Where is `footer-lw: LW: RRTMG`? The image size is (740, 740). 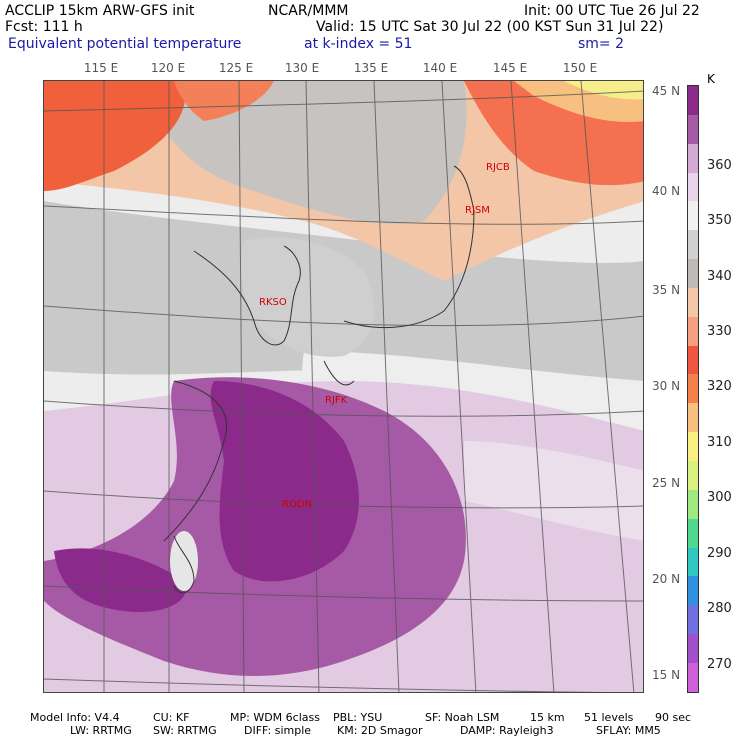
footer-lw: LW: RRTMG is located at coordinates (101, 730).